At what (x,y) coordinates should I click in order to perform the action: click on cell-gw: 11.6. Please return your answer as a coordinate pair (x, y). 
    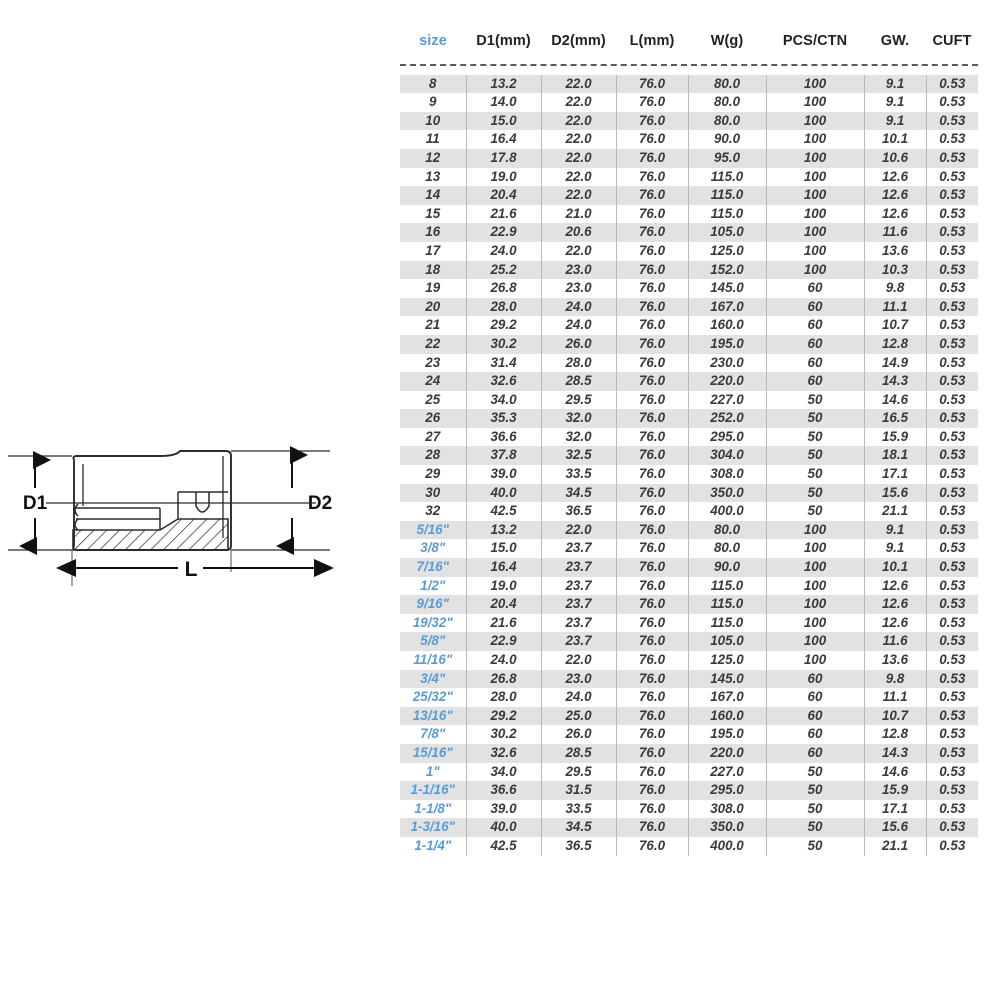
    Looking at the image, I should click on (895, 641).